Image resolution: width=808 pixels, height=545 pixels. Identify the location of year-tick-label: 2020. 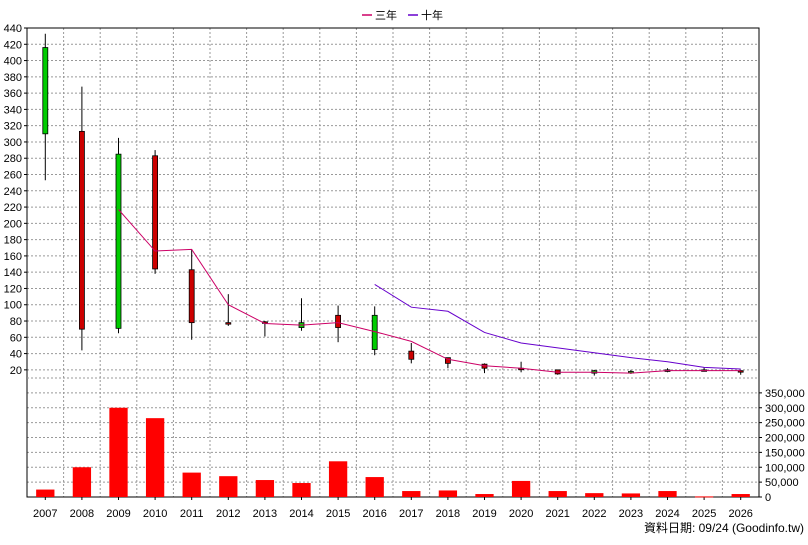
(521, 514).